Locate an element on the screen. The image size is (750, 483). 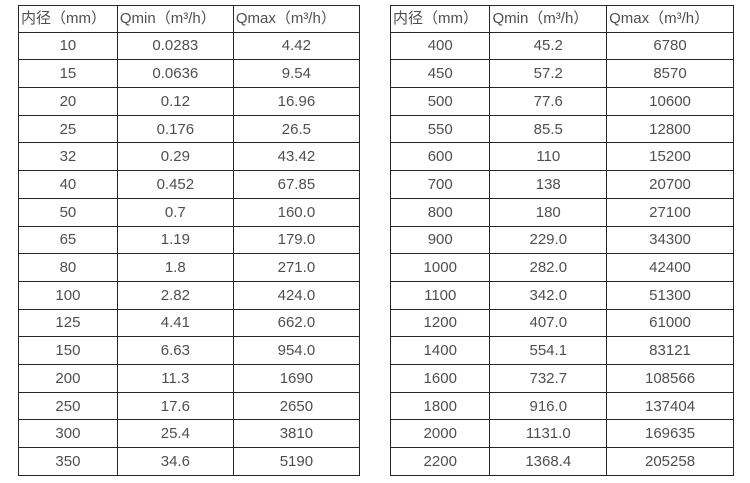
table-cell: 916.0 is located at coordinates (548, 406).